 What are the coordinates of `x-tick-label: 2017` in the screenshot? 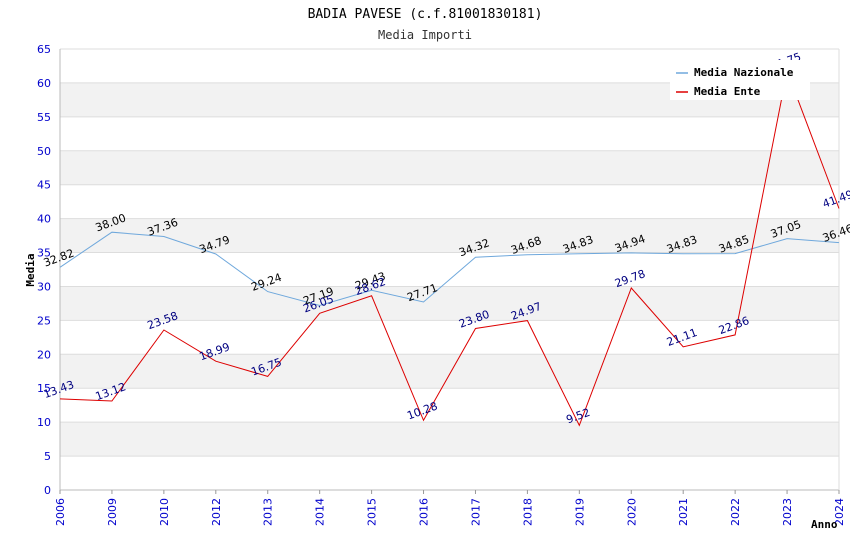 It's located at (475, 512).